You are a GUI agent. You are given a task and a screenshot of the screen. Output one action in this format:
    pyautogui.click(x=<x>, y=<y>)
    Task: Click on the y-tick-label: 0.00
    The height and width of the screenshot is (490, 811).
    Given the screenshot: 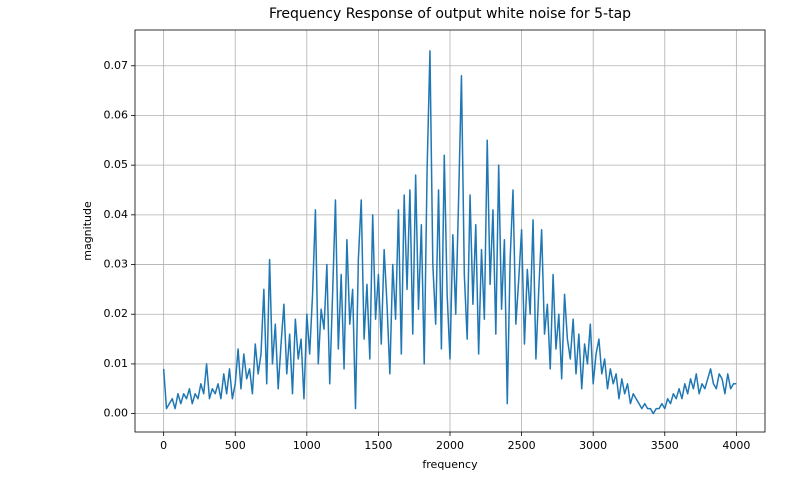 What is the action you would take?
    pyautogui.click(x=116, y=413)
    